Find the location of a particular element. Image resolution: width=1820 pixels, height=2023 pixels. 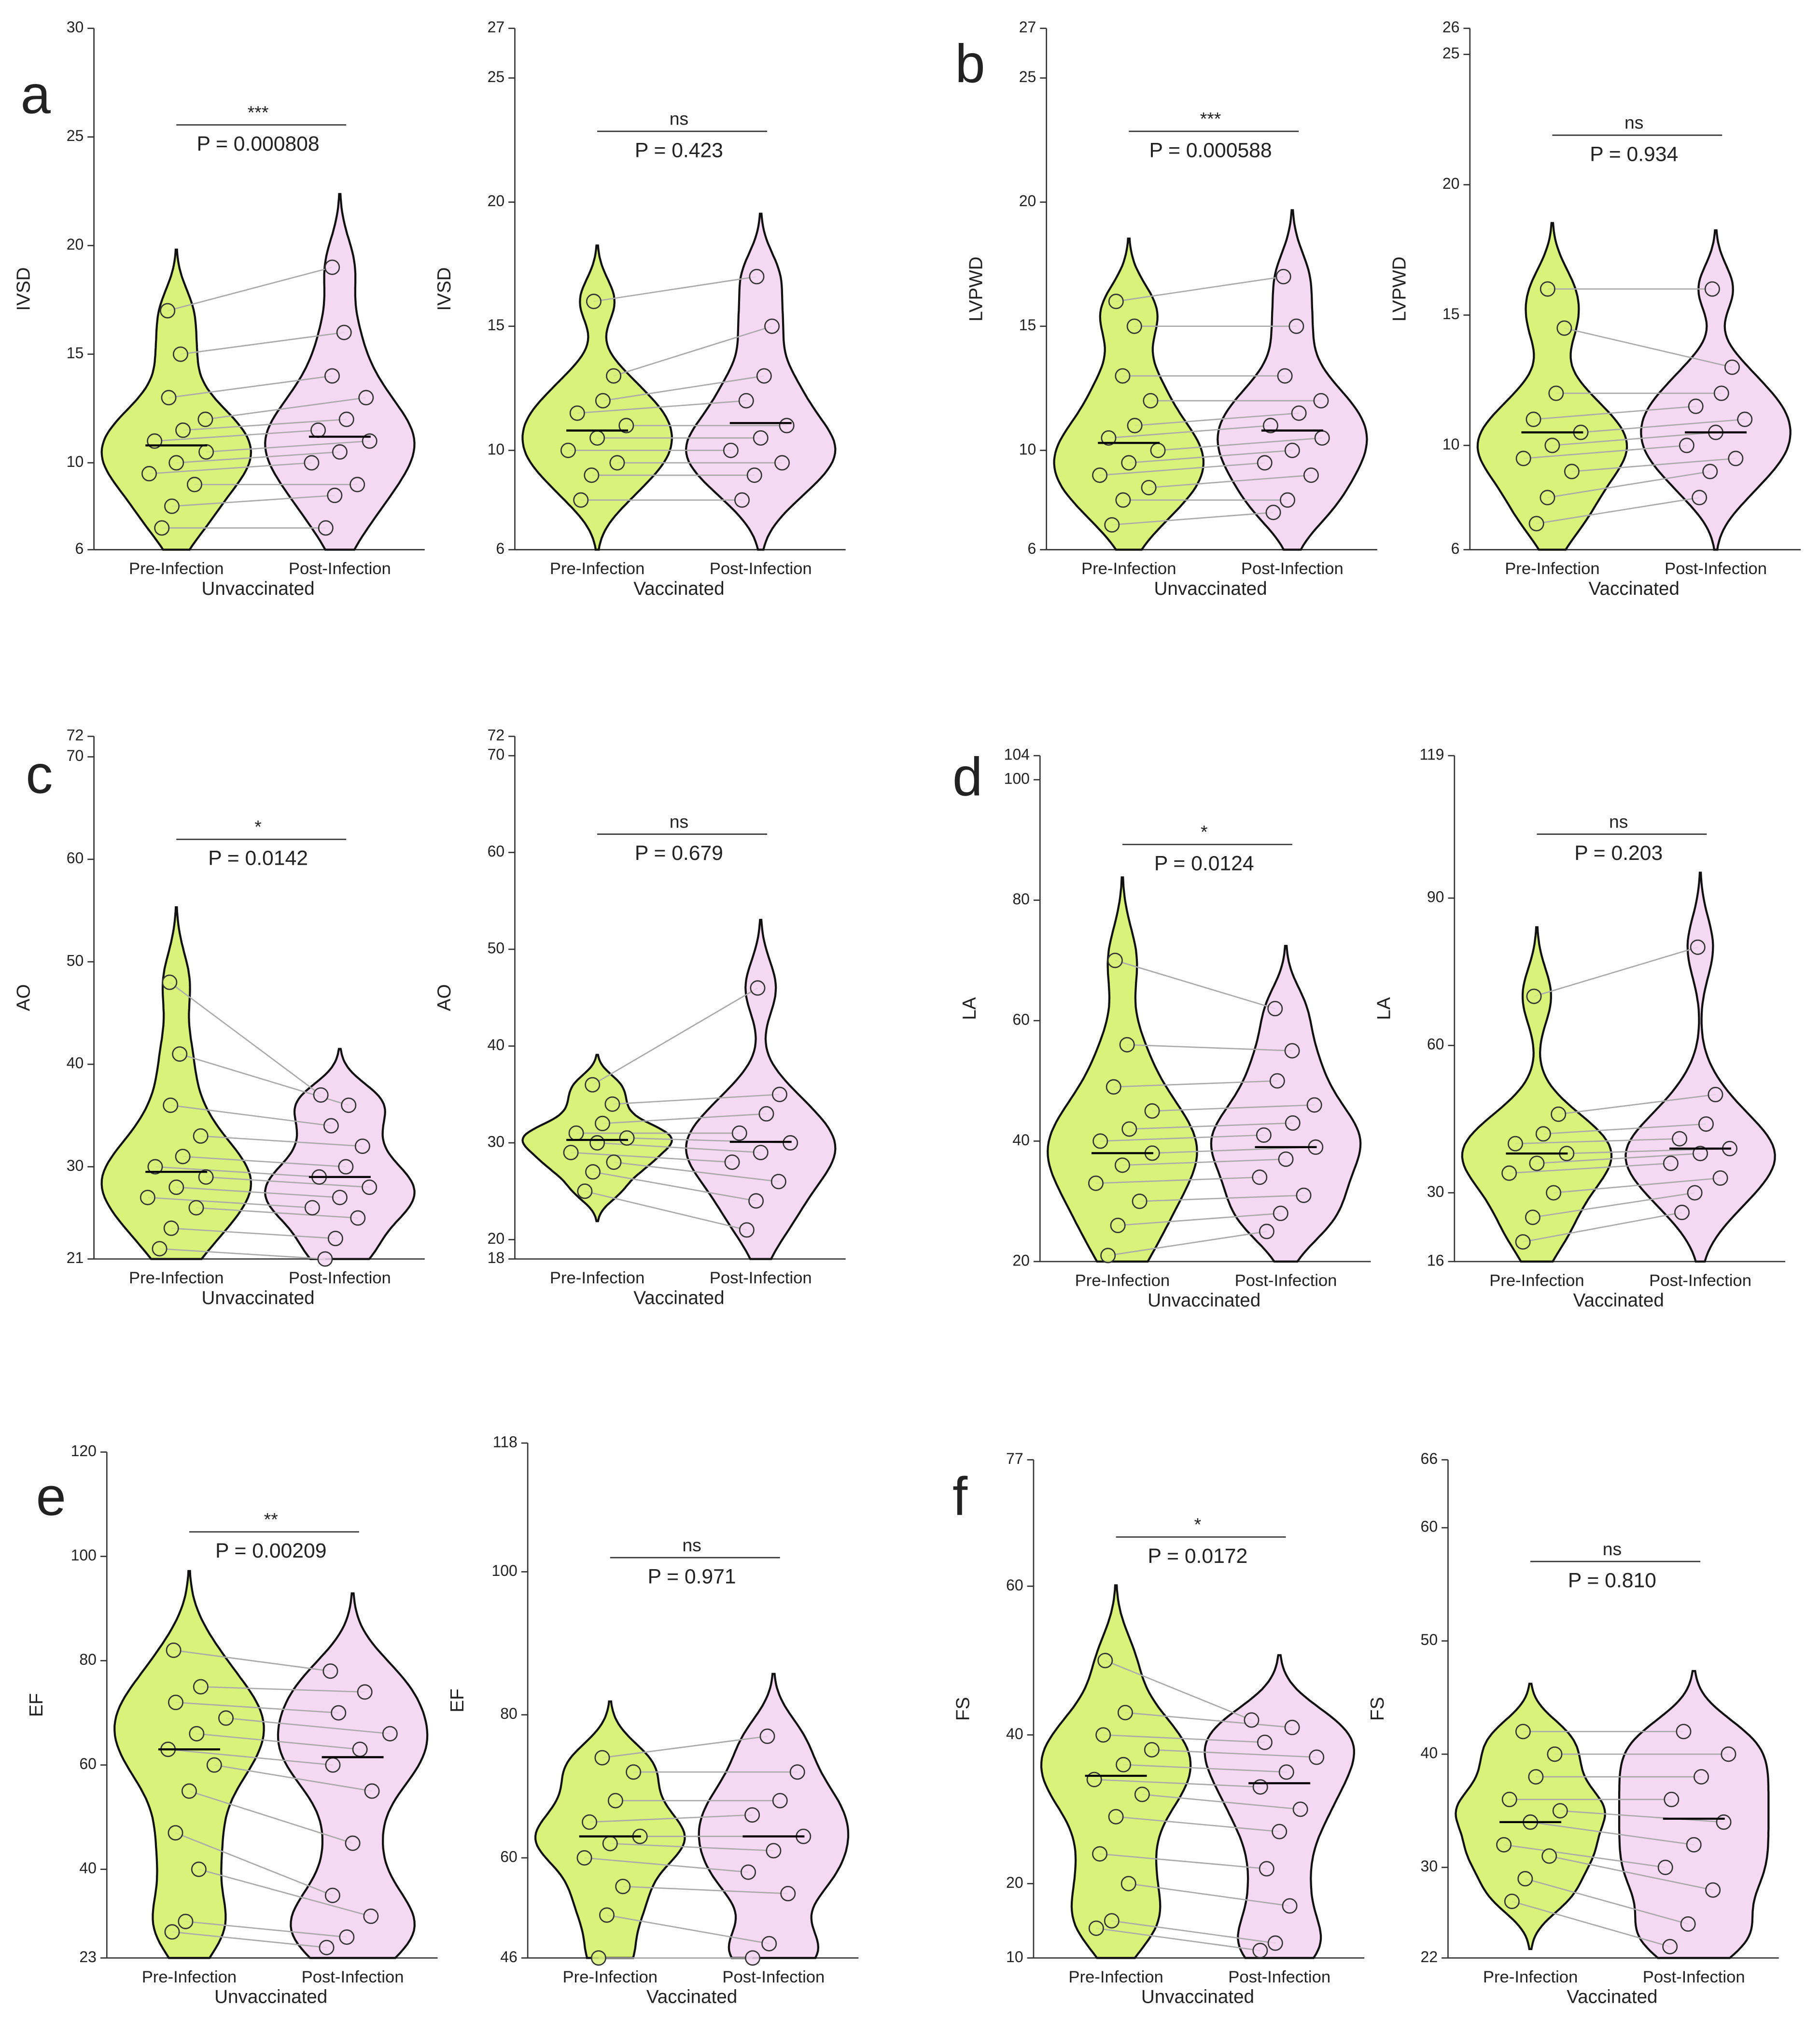

significance-mark: *** is located at coordinates (259, 112).